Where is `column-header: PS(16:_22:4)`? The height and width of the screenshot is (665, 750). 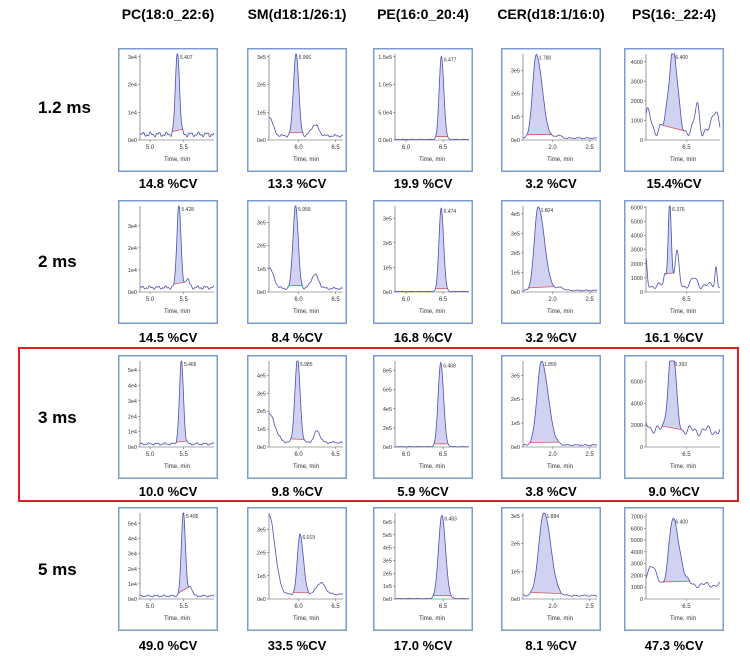
column-header: PS(16:_22:4) is located at coordinates (674, 14).